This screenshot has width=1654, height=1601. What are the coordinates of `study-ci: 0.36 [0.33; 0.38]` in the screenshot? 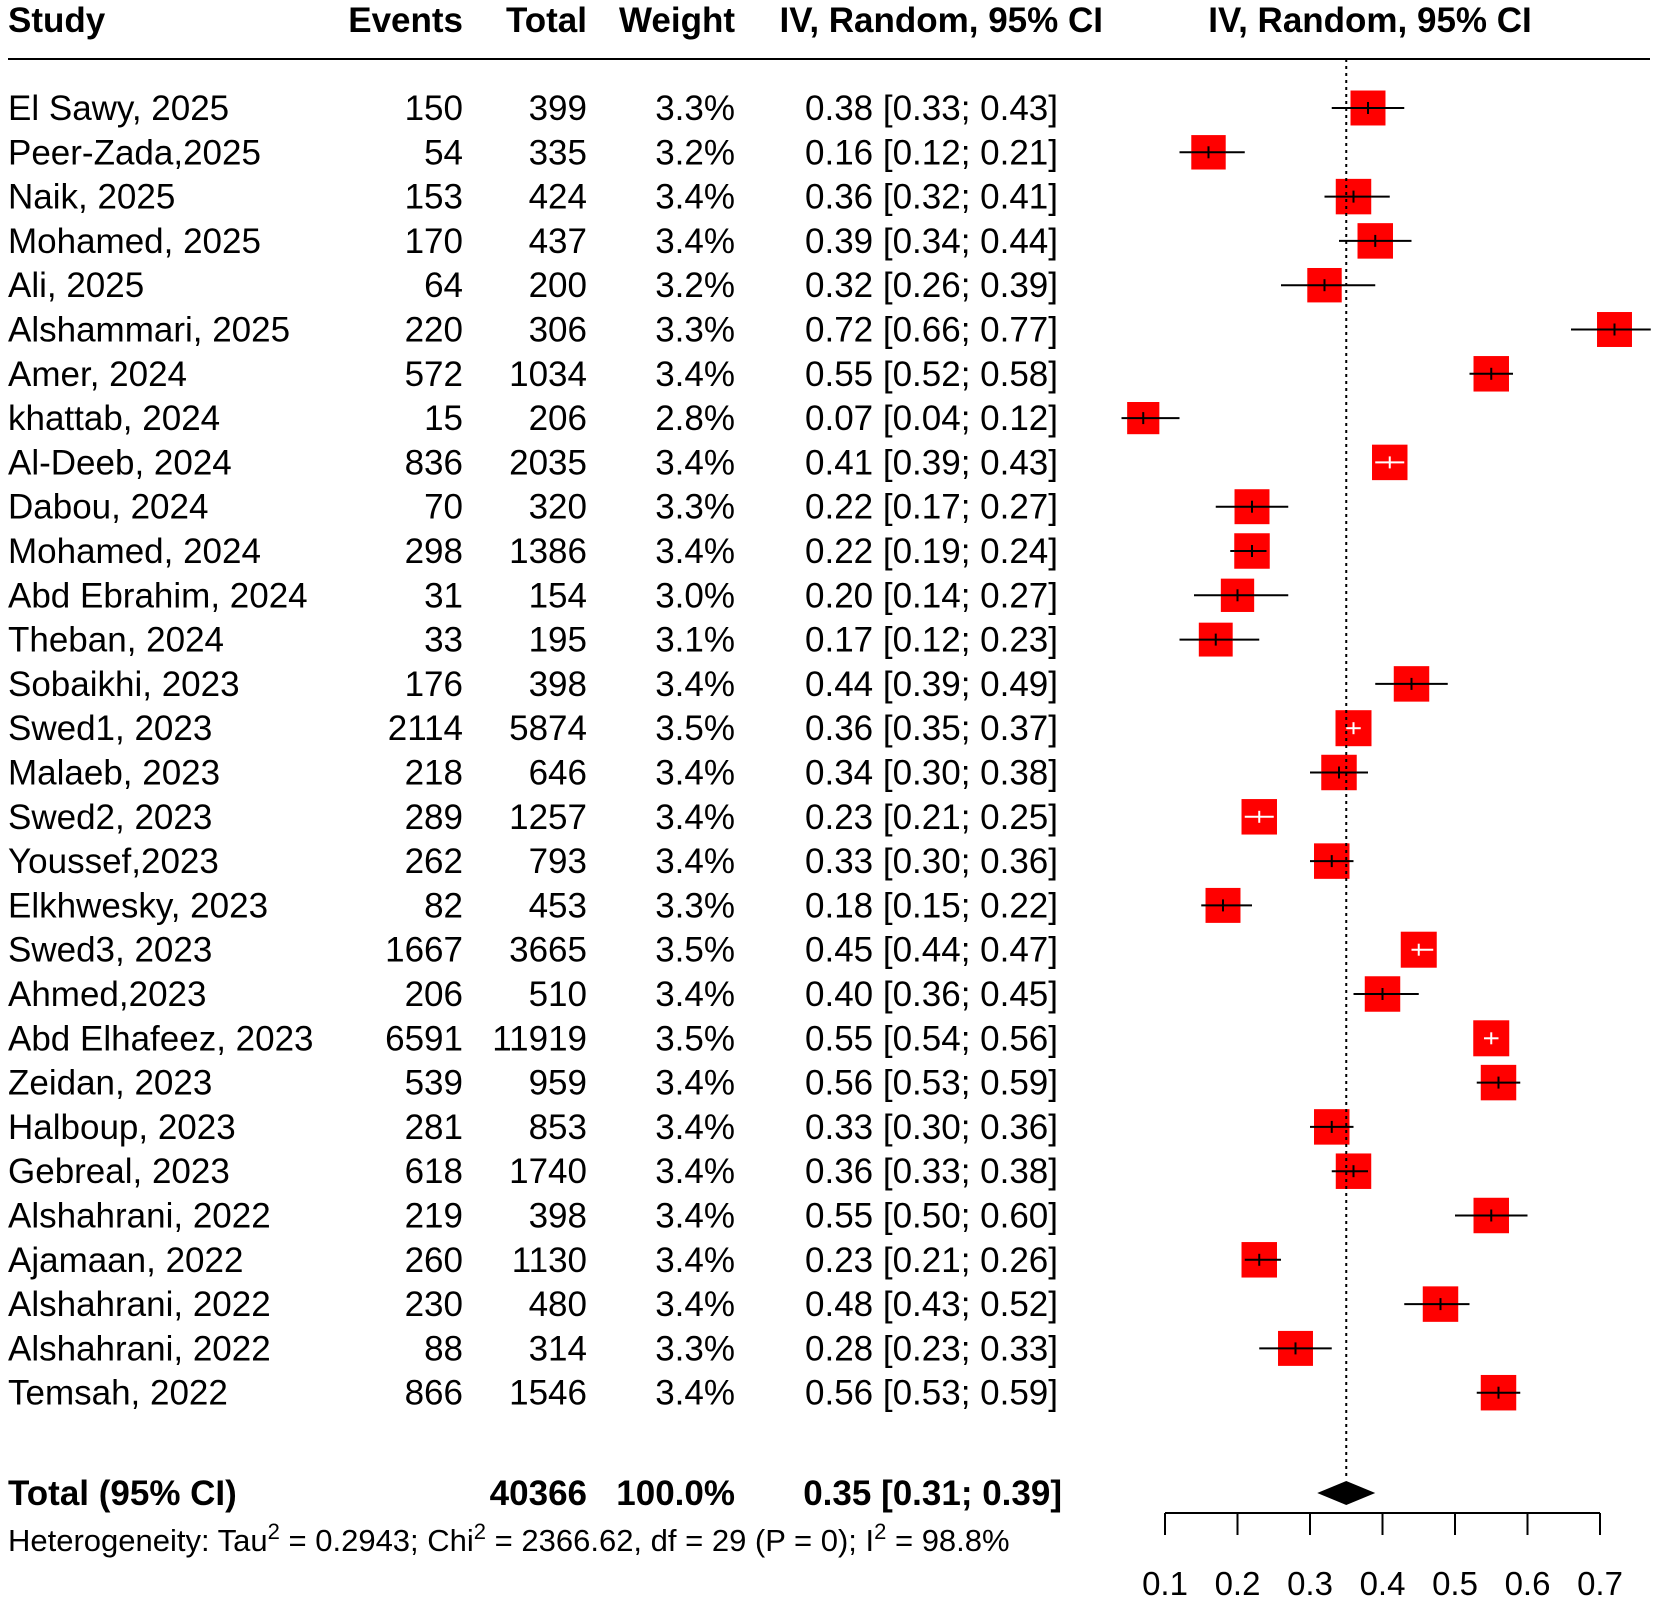 It's located at (931, 1171).